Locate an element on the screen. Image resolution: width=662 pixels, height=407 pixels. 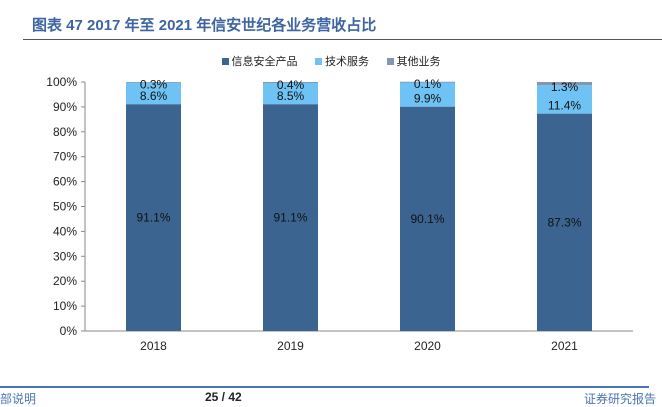
y-tick-label: 90% is located at coordinates (65, 107).